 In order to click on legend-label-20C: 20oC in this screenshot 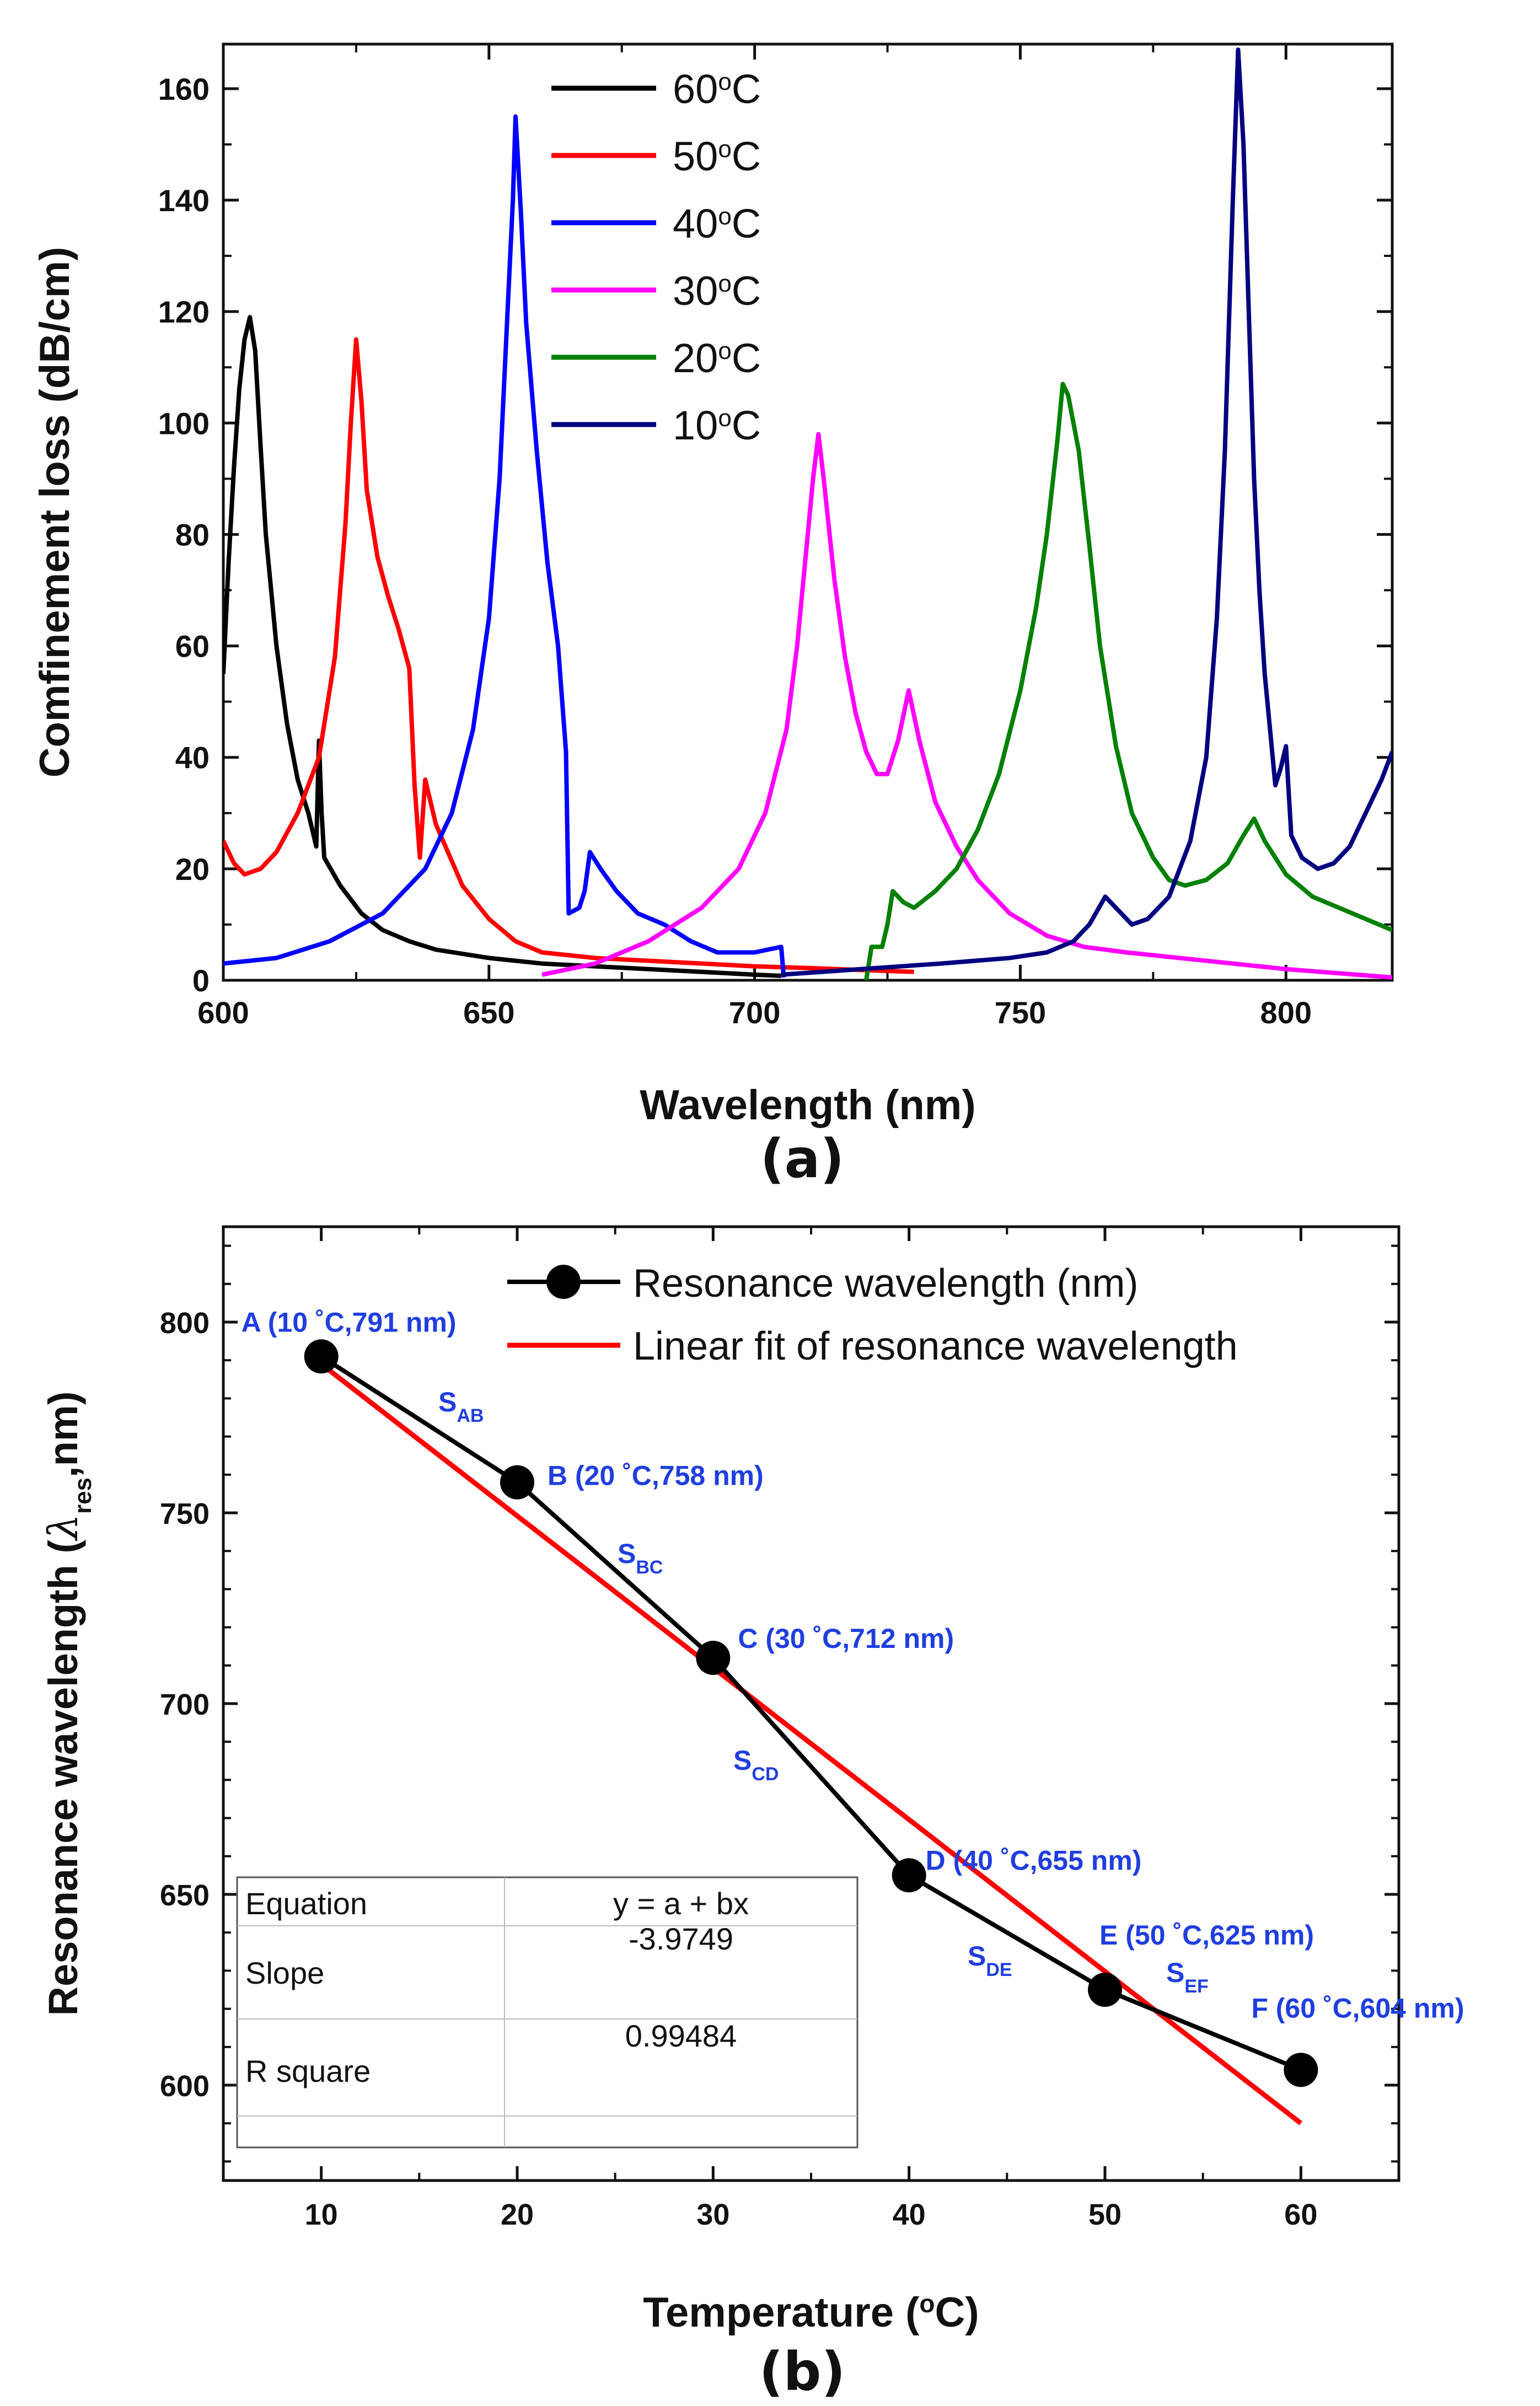, I will do `click(717, 358)`.